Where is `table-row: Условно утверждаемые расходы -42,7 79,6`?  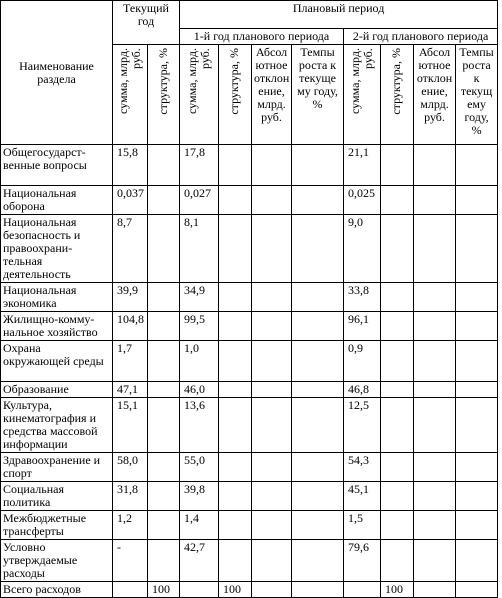
table-row: Условно утверждаемые расходы -42,7 79,6 is located at coordinates (249, 560).